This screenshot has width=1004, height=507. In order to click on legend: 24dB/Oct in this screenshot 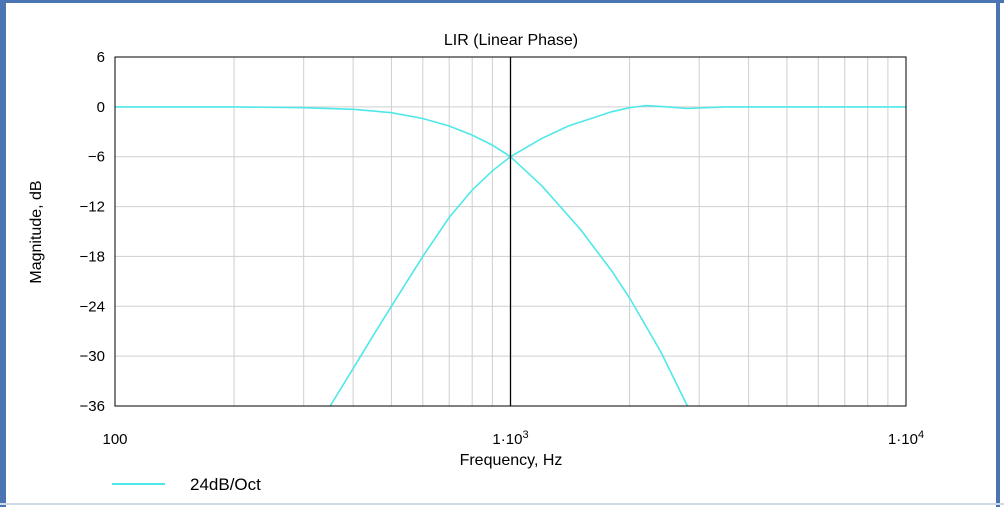, I will do `click(186, 484)`.